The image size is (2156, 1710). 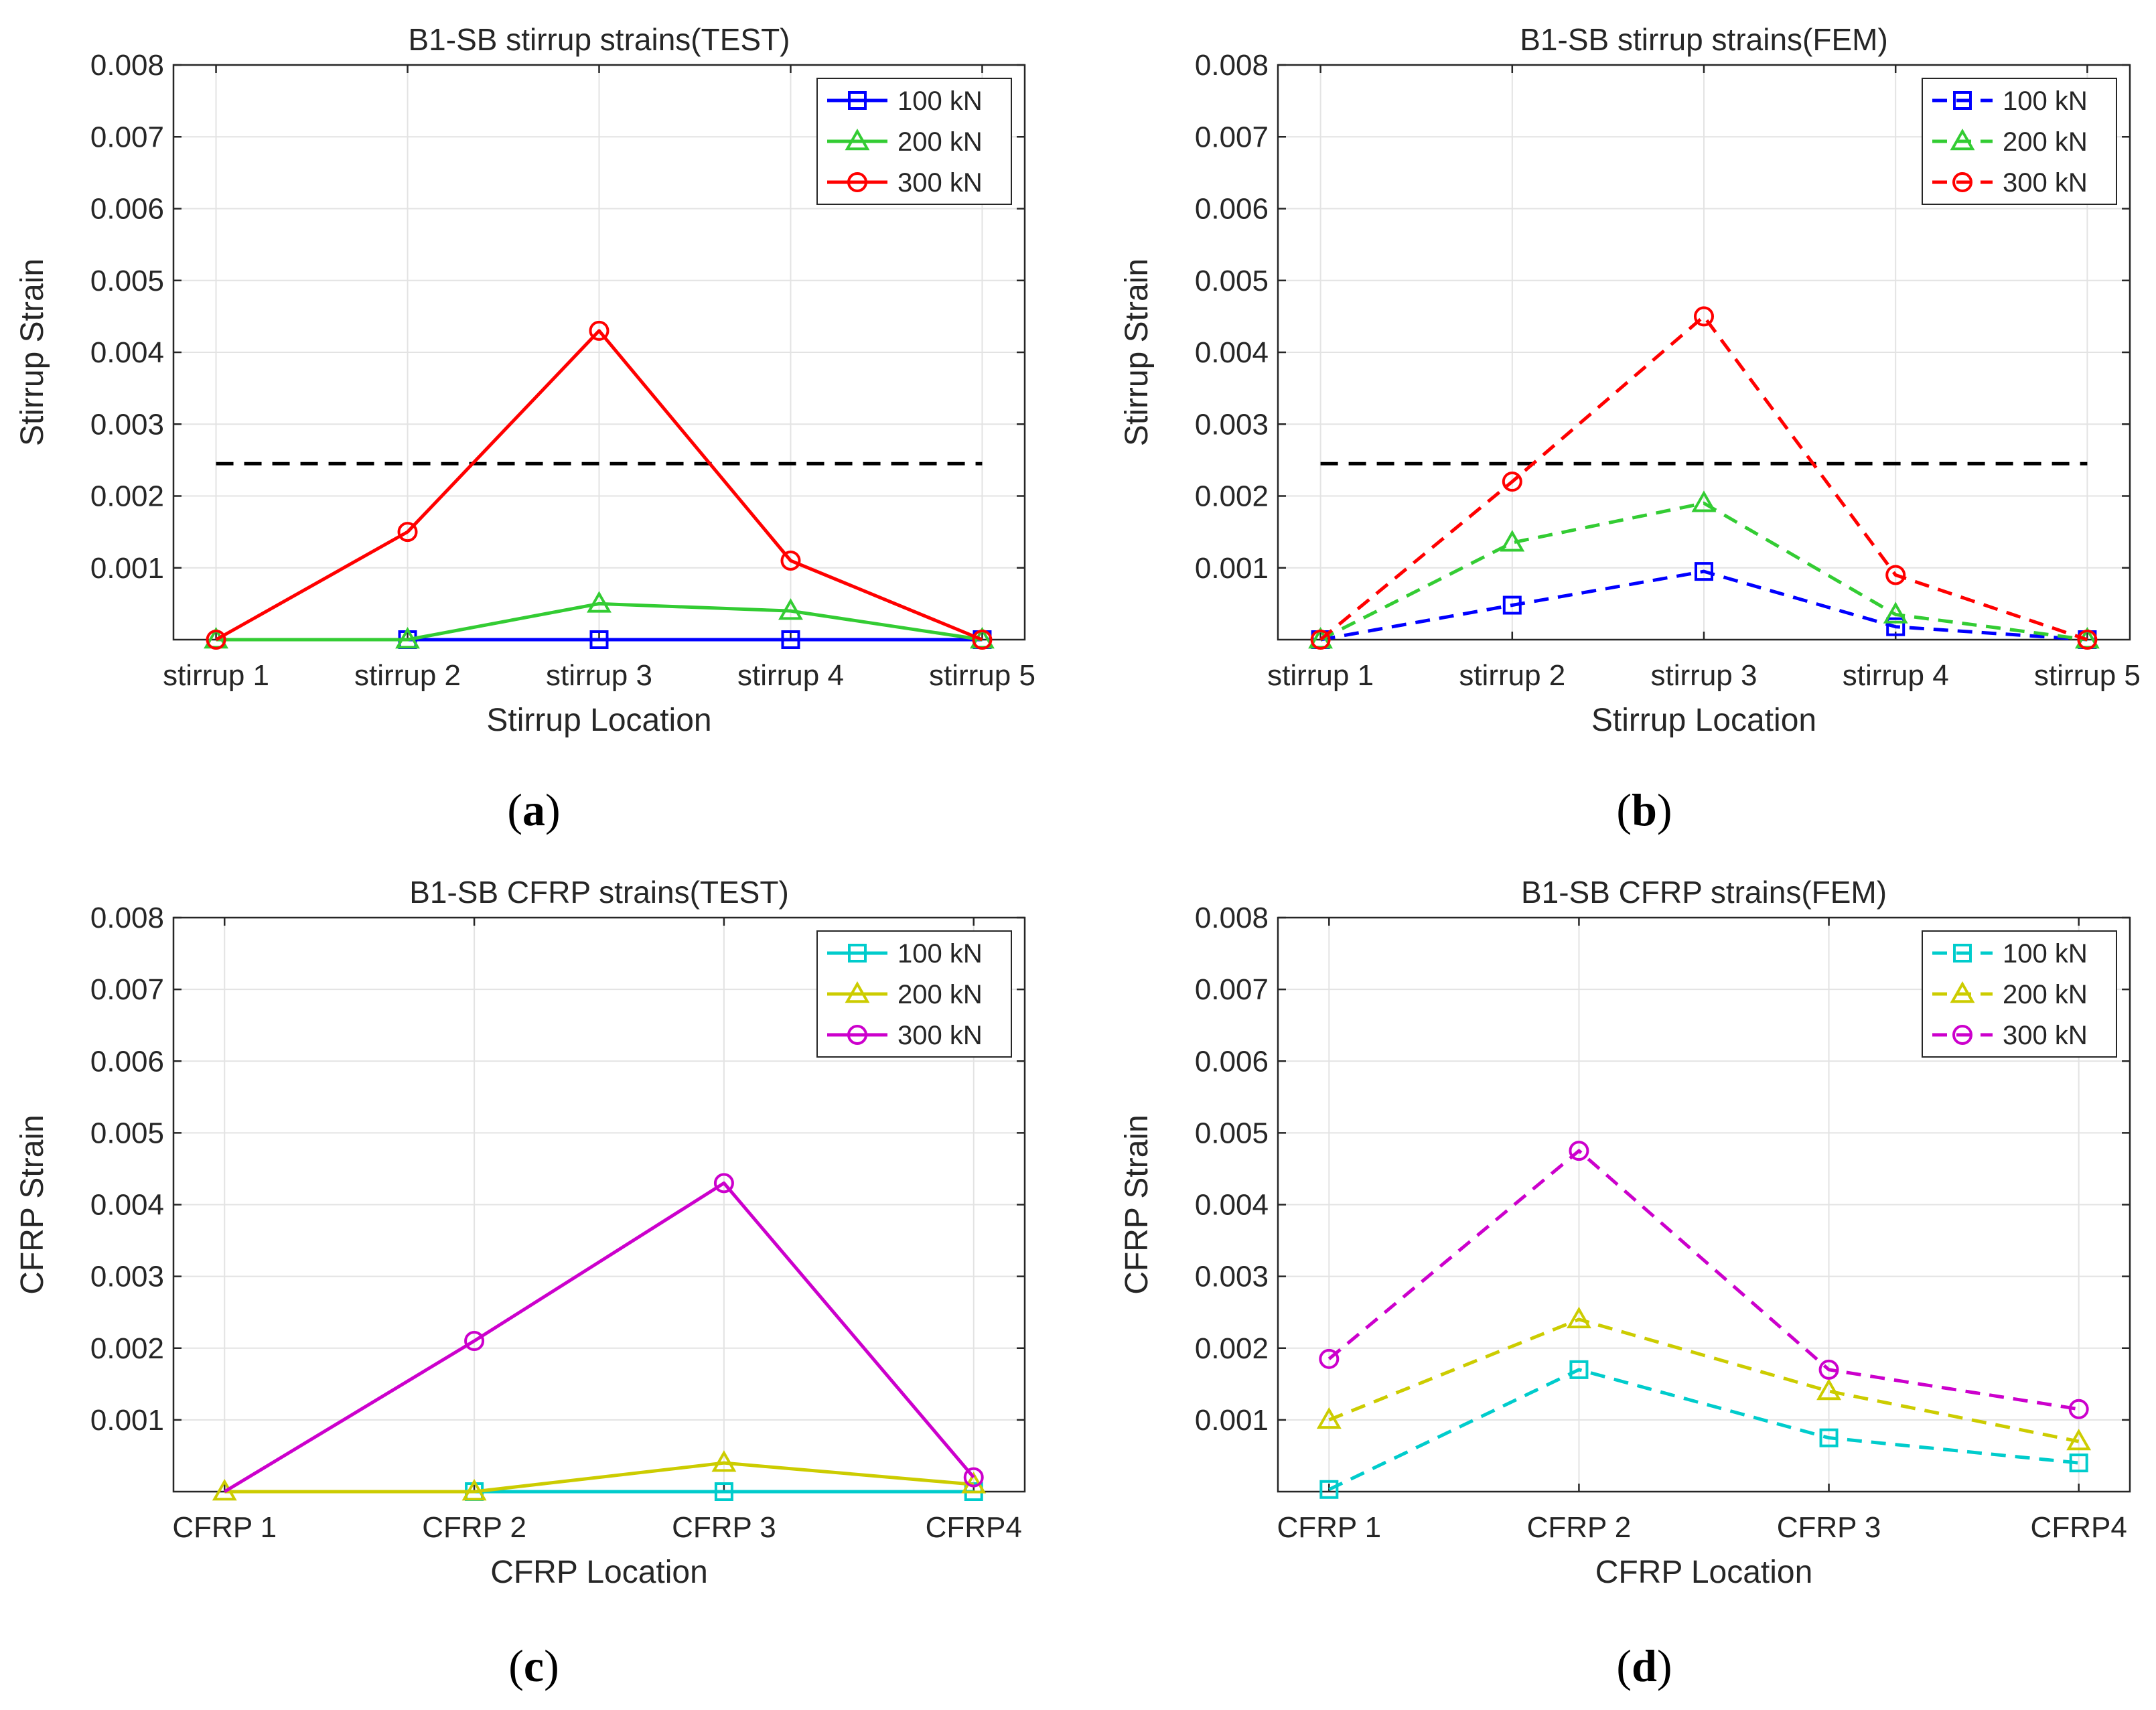 I want to click on y-axis-label: Stirrup Strain, so click(x=1137, y=352).